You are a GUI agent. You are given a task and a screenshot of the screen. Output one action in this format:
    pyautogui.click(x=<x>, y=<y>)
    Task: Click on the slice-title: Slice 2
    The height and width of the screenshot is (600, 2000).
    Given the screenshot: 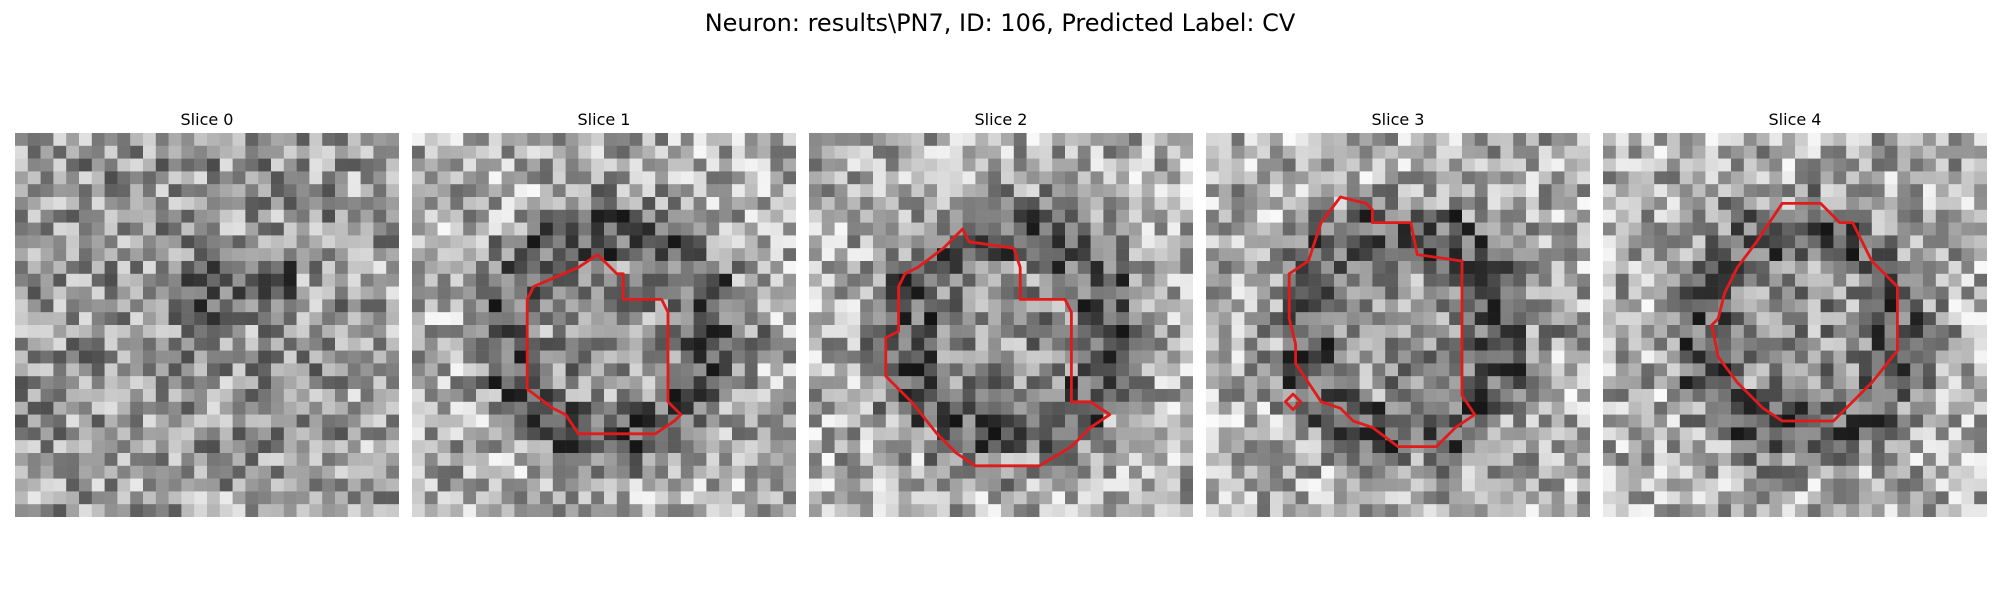 What is the action you would take?
    pyautogui.click(x=1001, y=119)
    